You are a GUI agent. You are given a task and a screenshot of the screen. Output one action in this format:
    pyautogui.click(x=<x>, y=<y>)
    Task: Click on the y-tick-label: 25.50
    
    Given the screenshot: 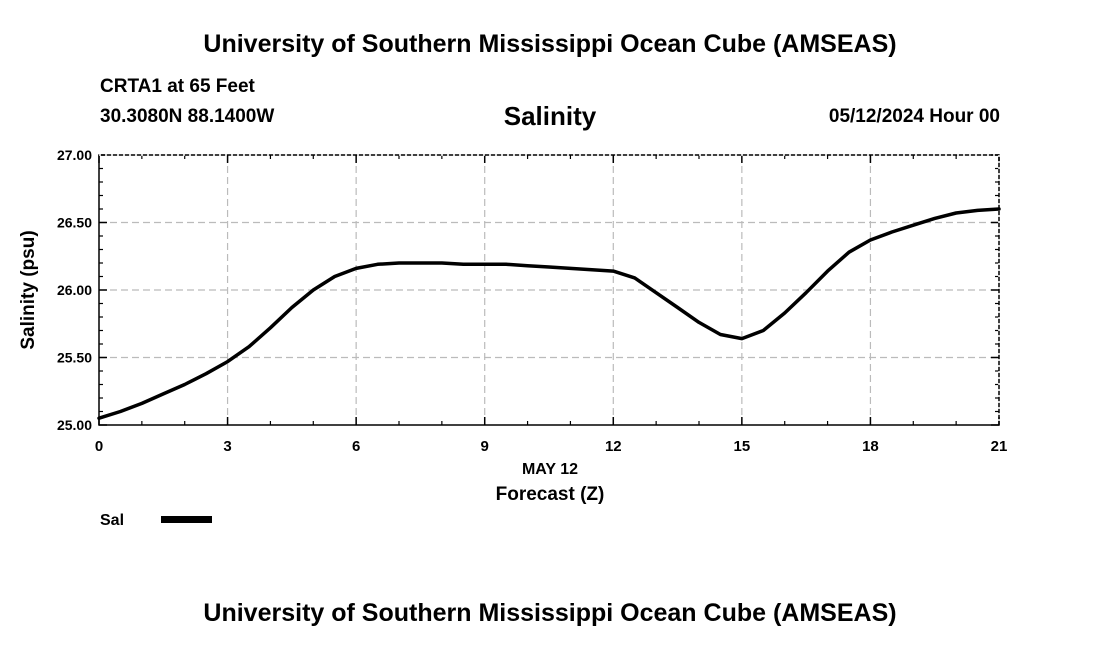 What is the action you would take?
    pyautogui.click(x=74, y=358)
    